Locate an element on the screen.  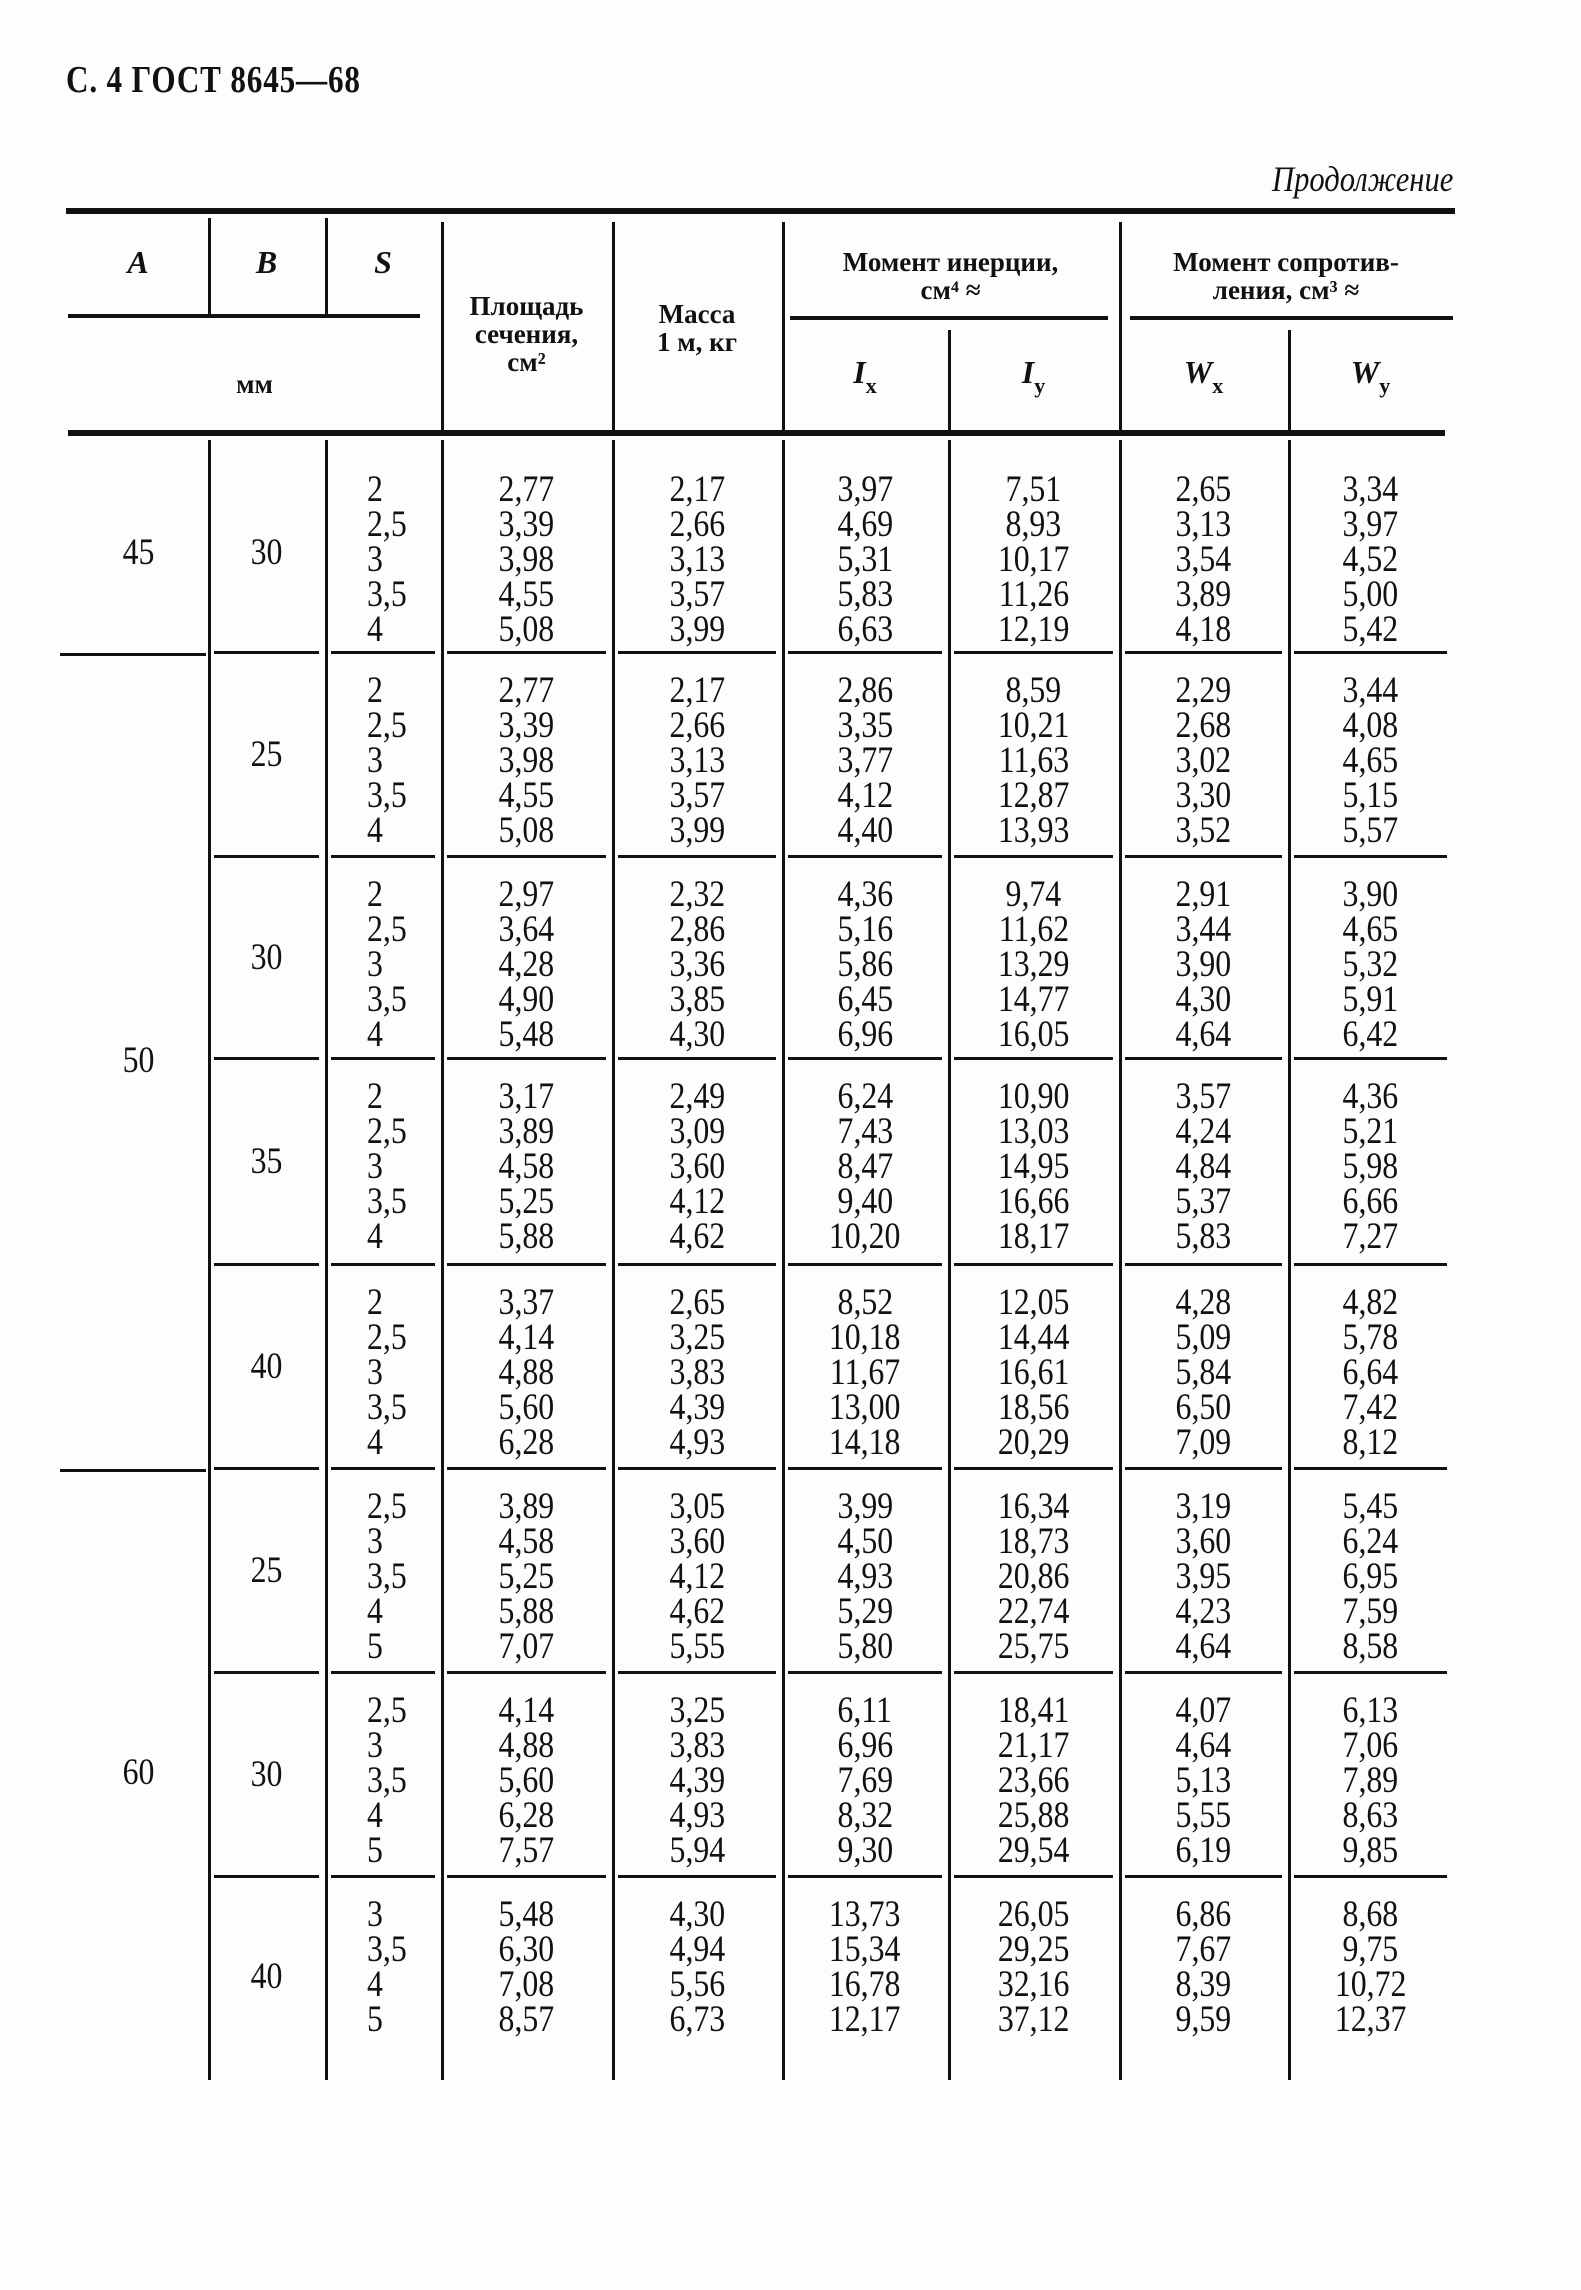
header-Ix-subscript: x is located at coordinates (871, 385).